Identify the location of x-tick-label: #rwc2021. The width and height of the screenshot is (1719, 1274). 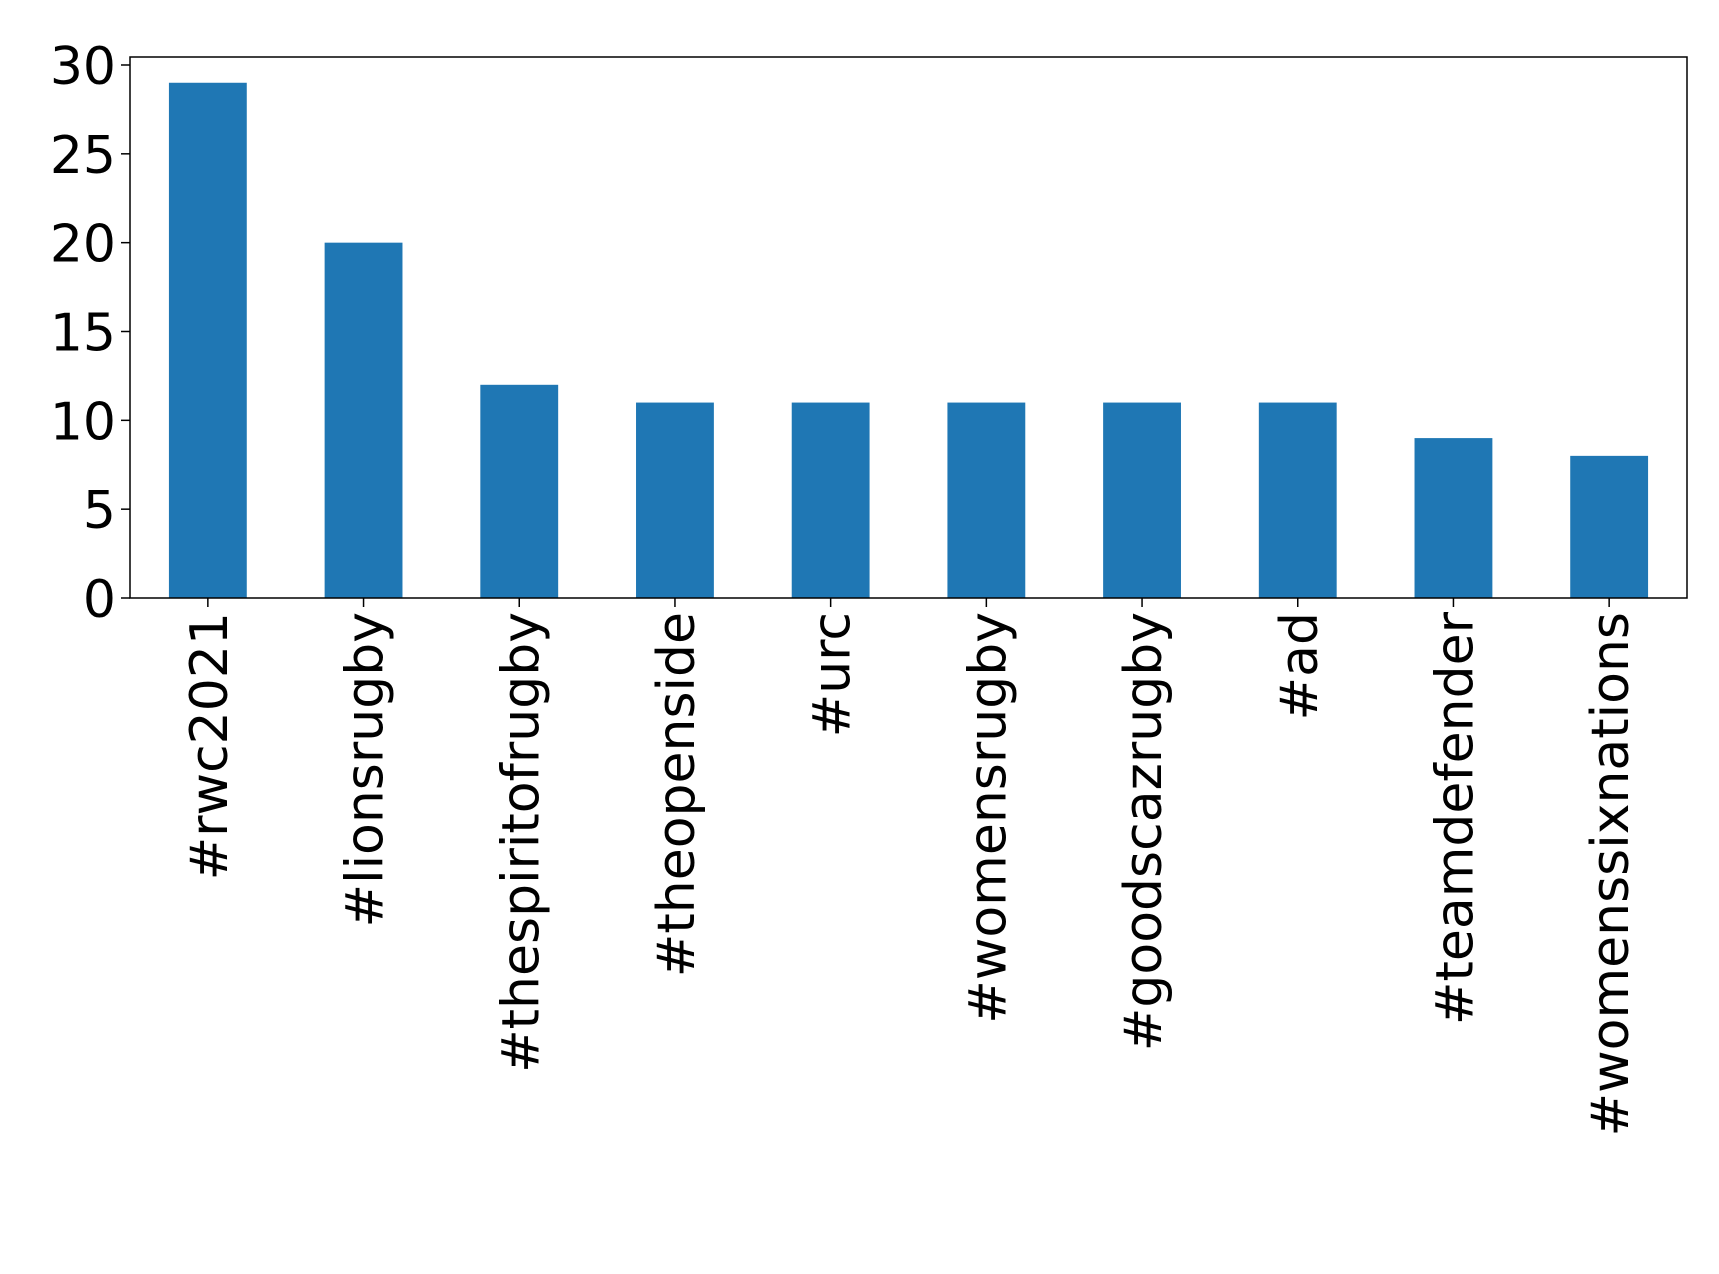
(210, 746).